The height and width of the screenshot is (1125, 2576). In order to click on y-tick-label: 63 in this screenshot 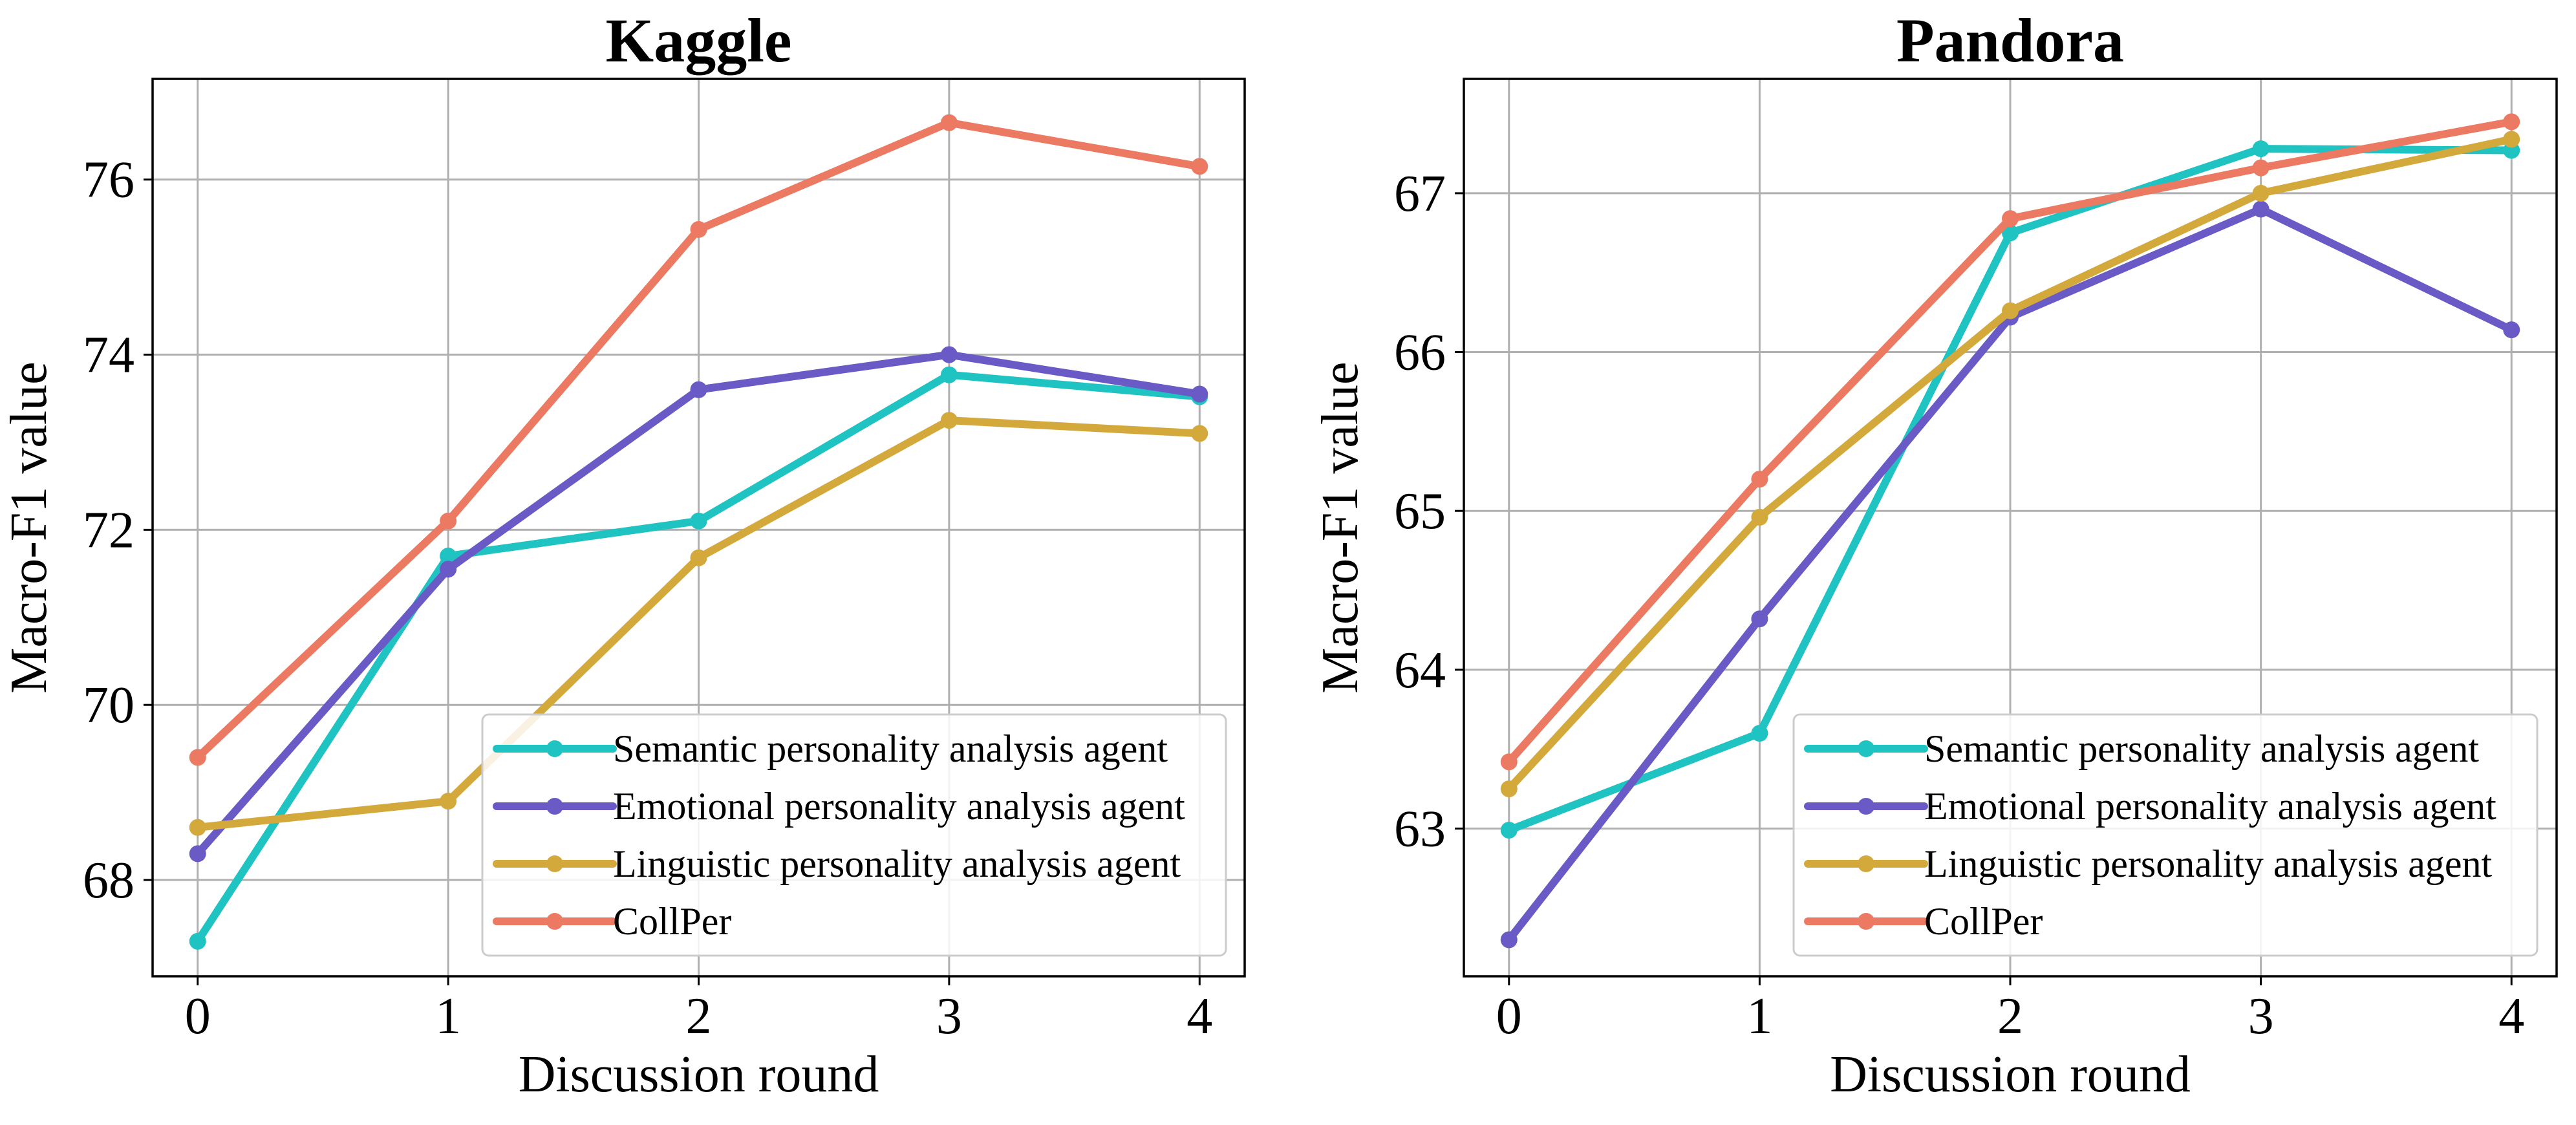, I will do `click(1420, 829)`.